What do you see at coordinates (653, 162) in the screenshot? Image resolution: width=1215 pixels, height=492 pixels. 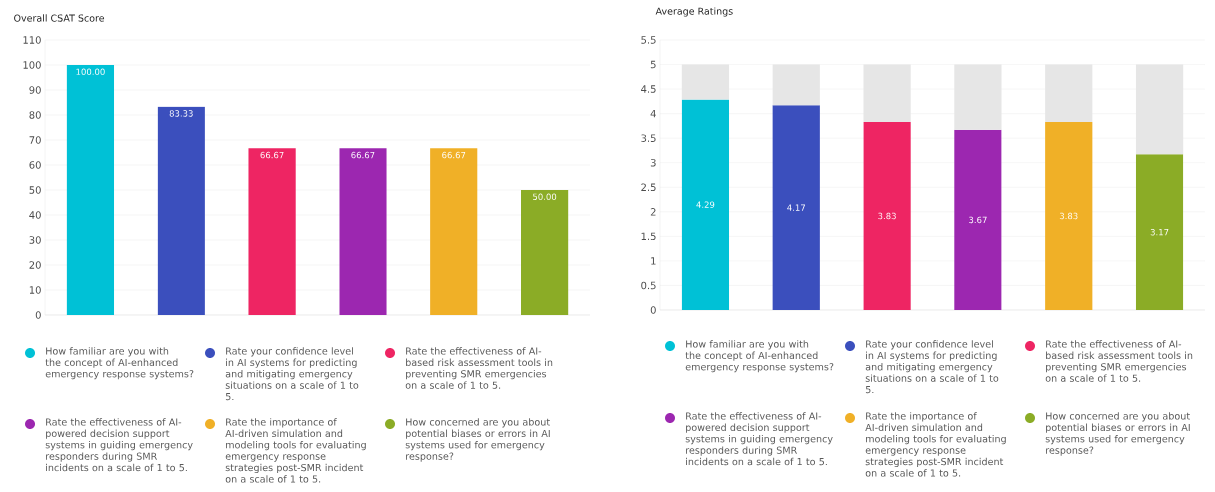 I see `y-tick-label: 3` at bounding box center [653, 162].